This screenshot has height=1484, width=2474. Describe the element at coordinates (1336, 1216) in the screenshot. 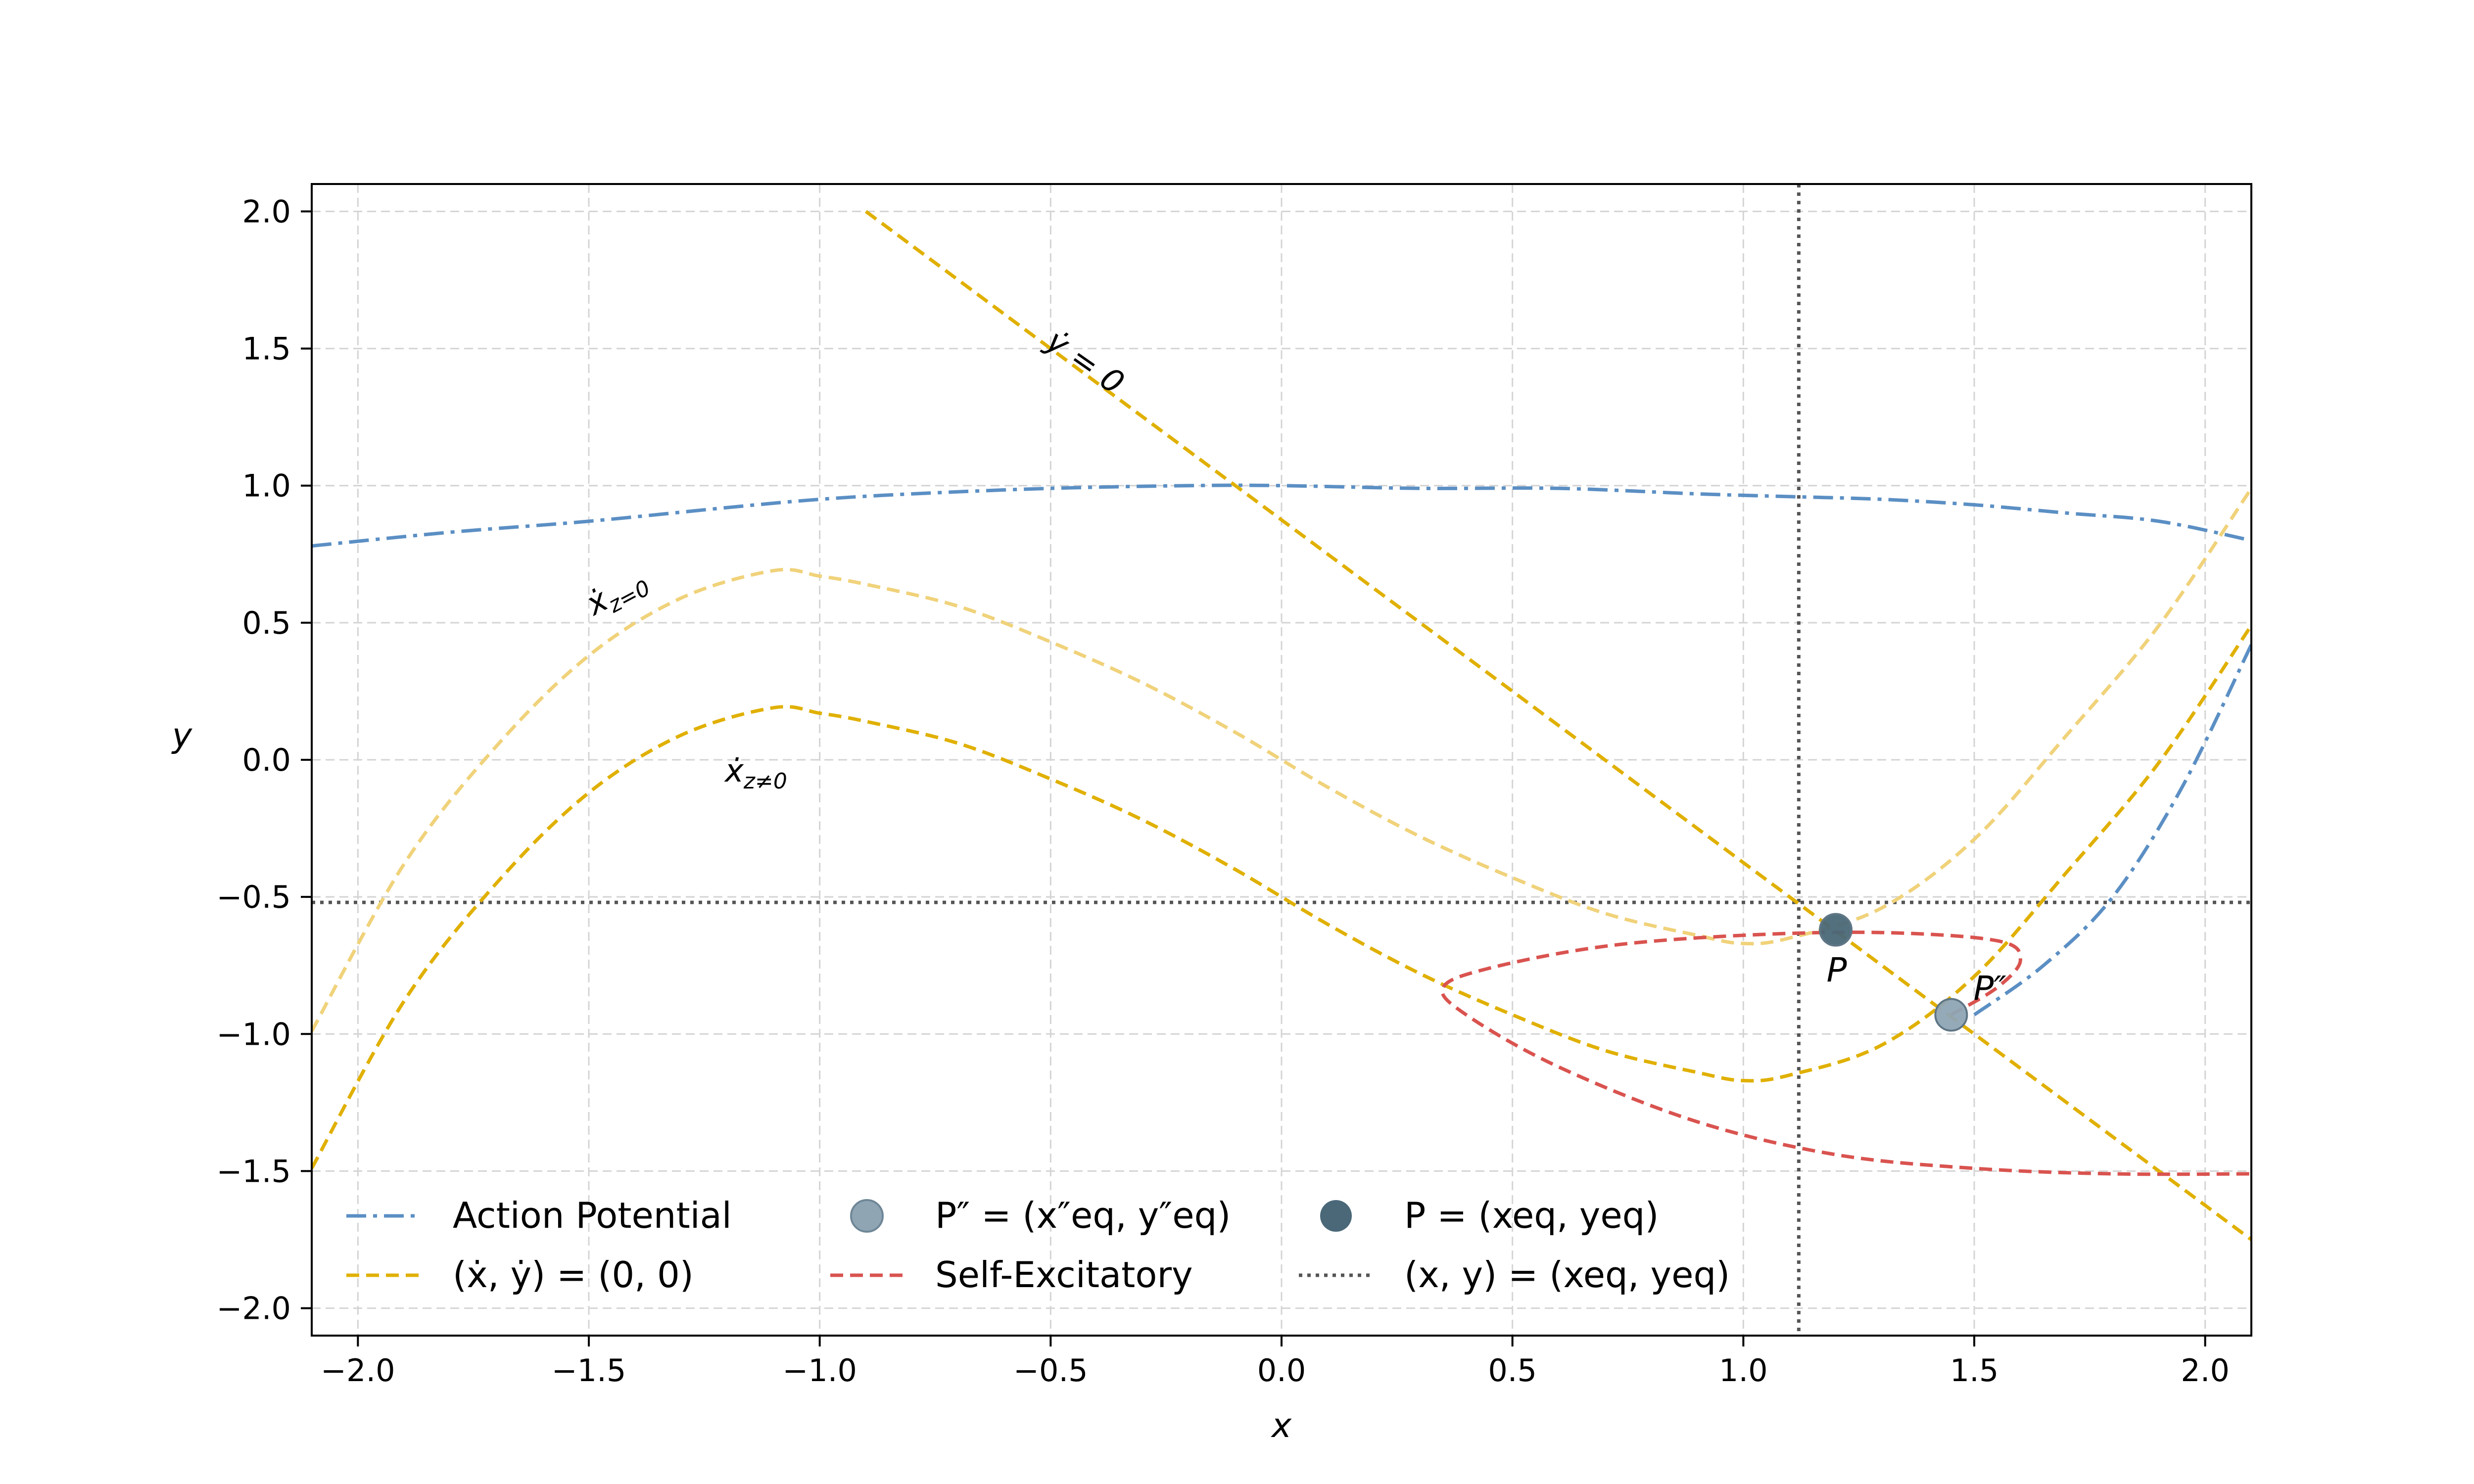

I see `legend-swatch-p` at that location.